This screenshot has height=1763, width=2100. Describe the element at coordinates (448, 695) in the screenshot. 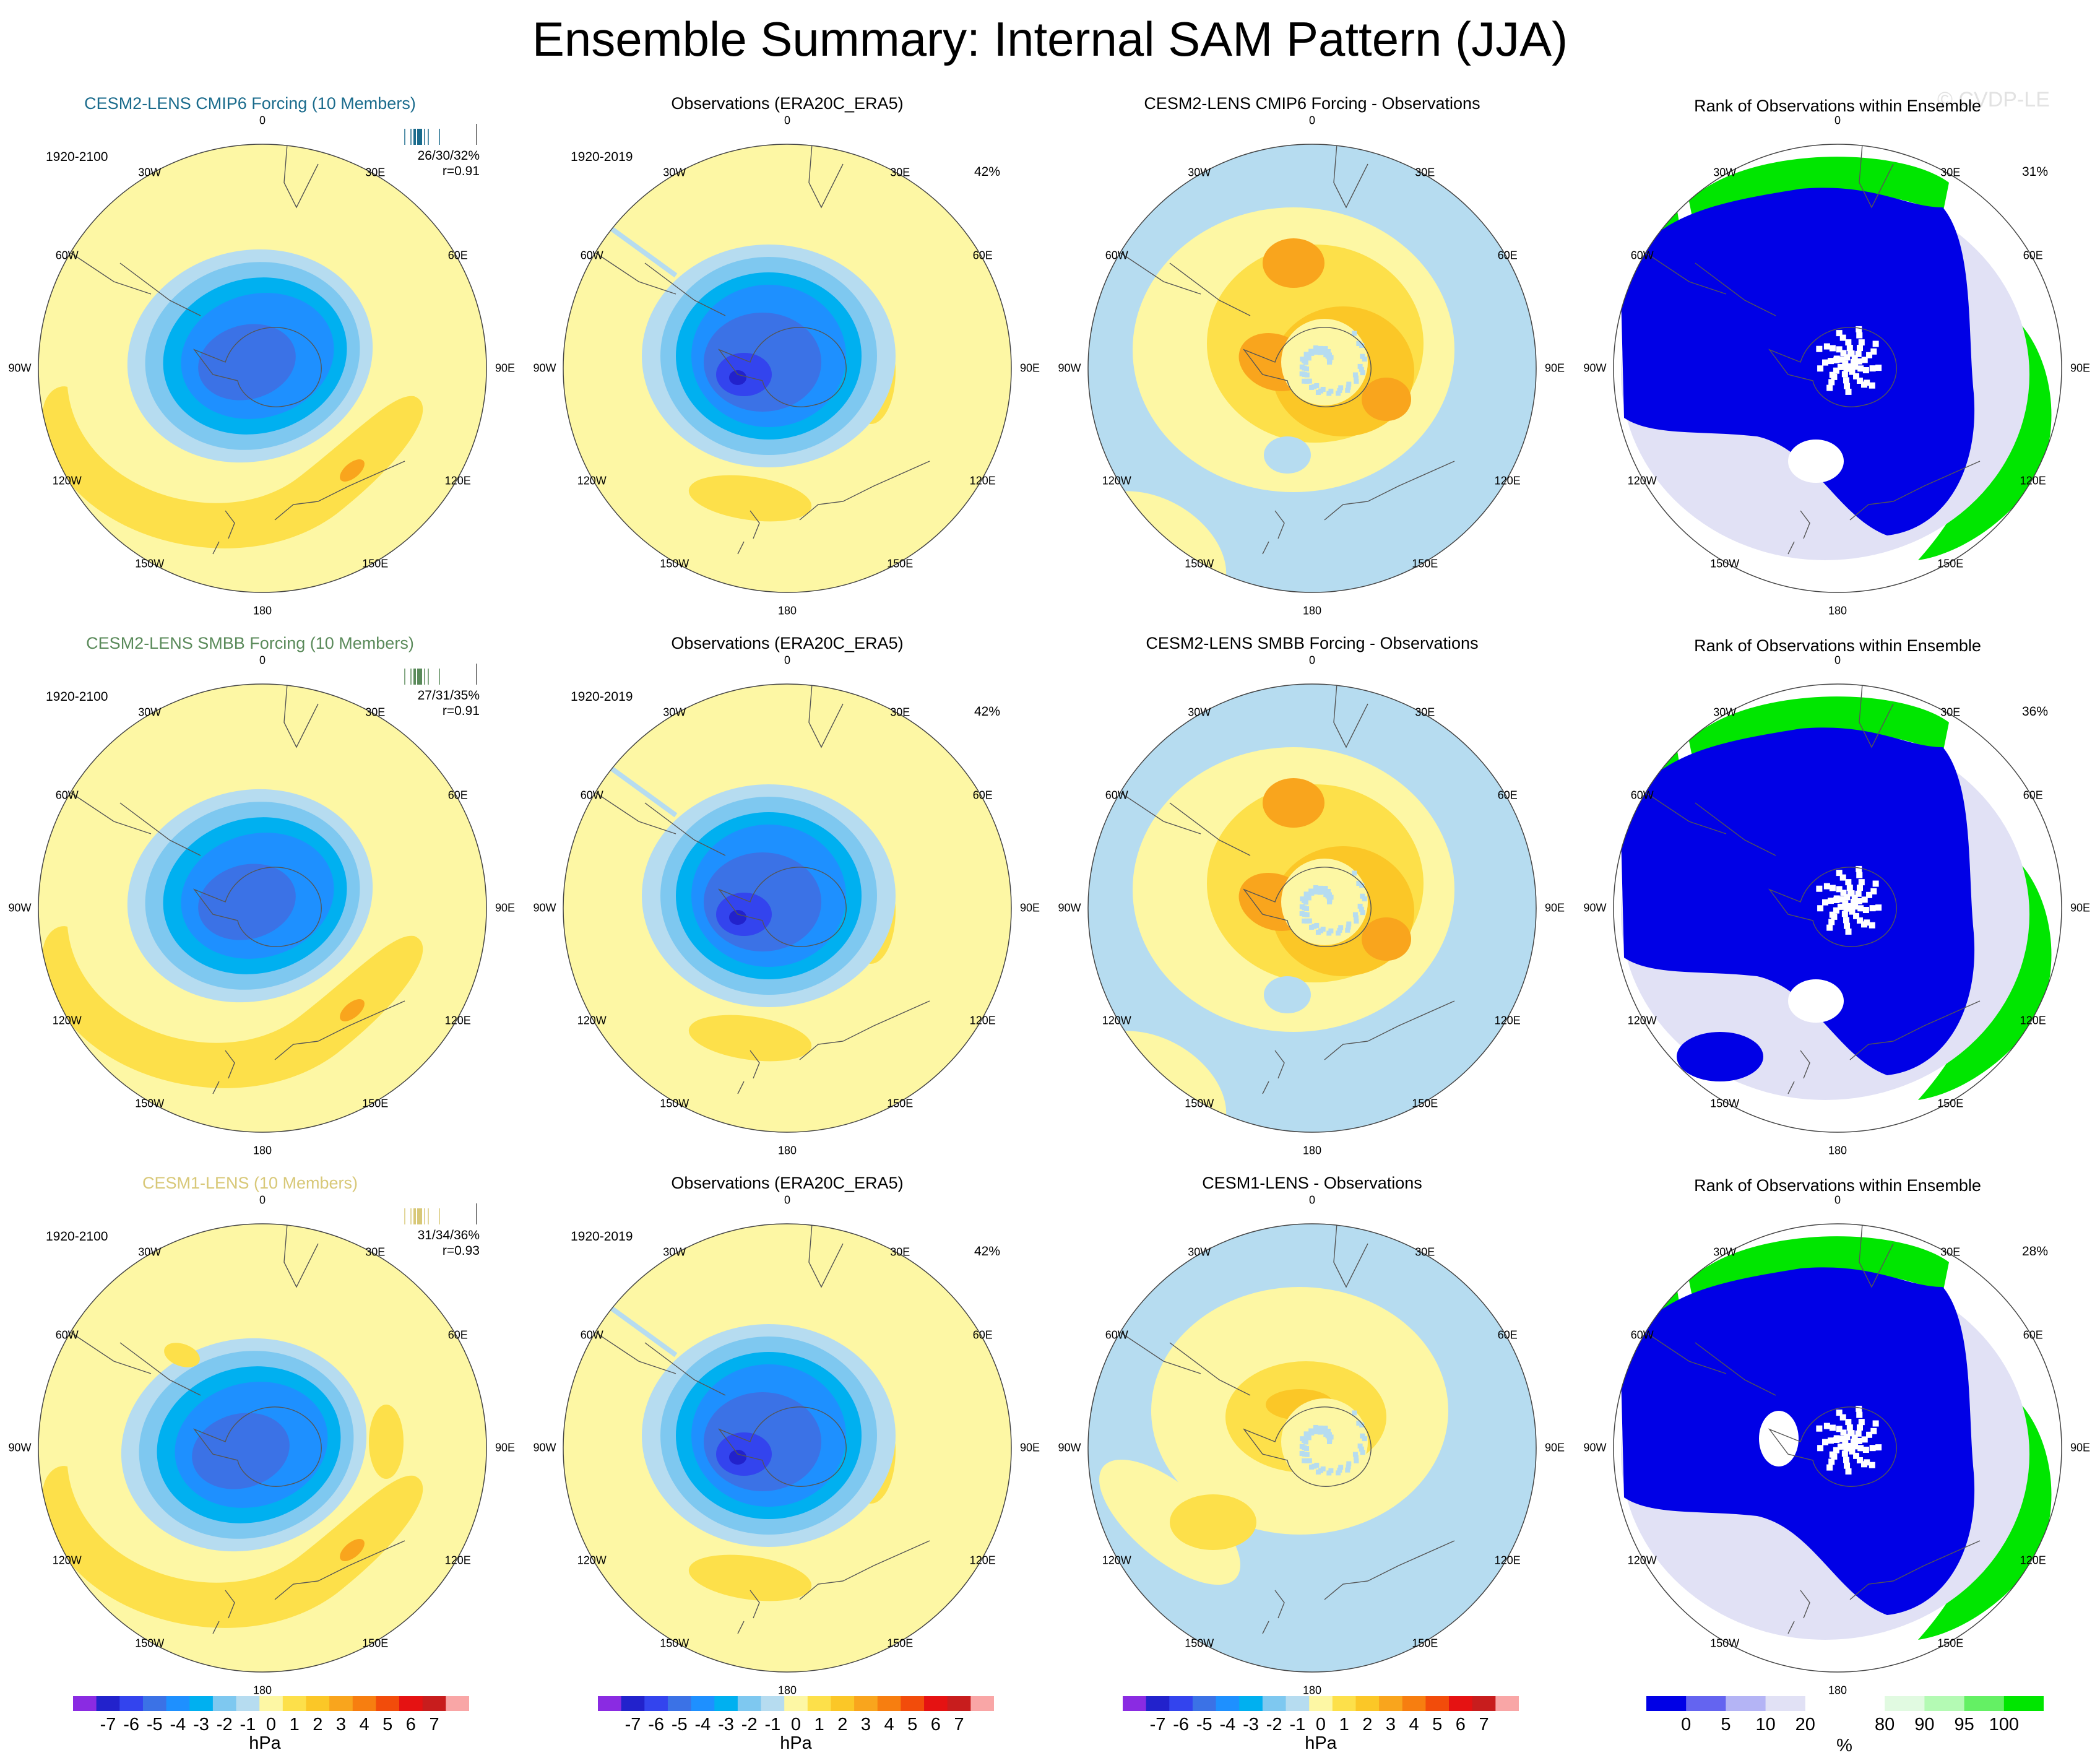

I see `stat-variance: 27/31/35%` at that location.